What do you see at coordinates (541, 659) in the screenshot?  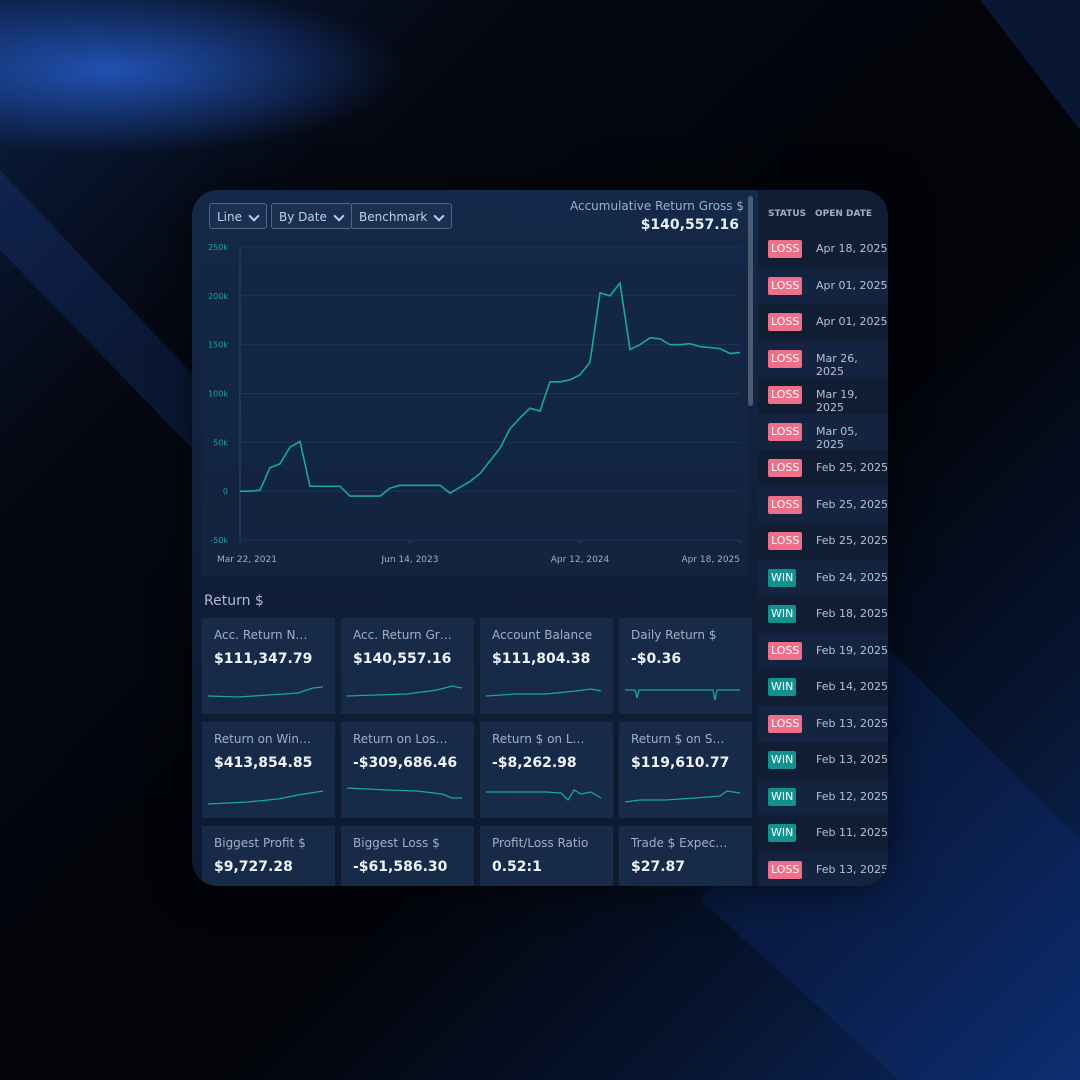 I see `stat-value: $111,804.38` at bounding box center [541, 659].